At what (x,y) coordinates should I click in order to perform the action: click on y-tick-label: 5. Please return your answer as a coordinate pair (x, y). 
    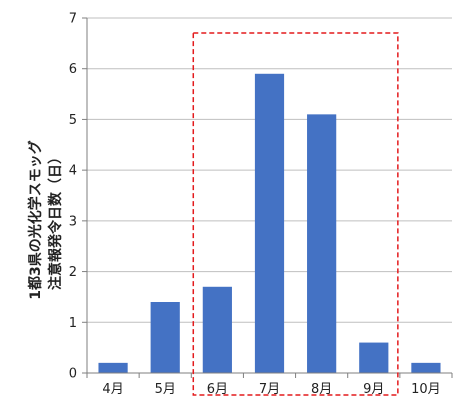
    Looking at the image, I should click on (73, 120).